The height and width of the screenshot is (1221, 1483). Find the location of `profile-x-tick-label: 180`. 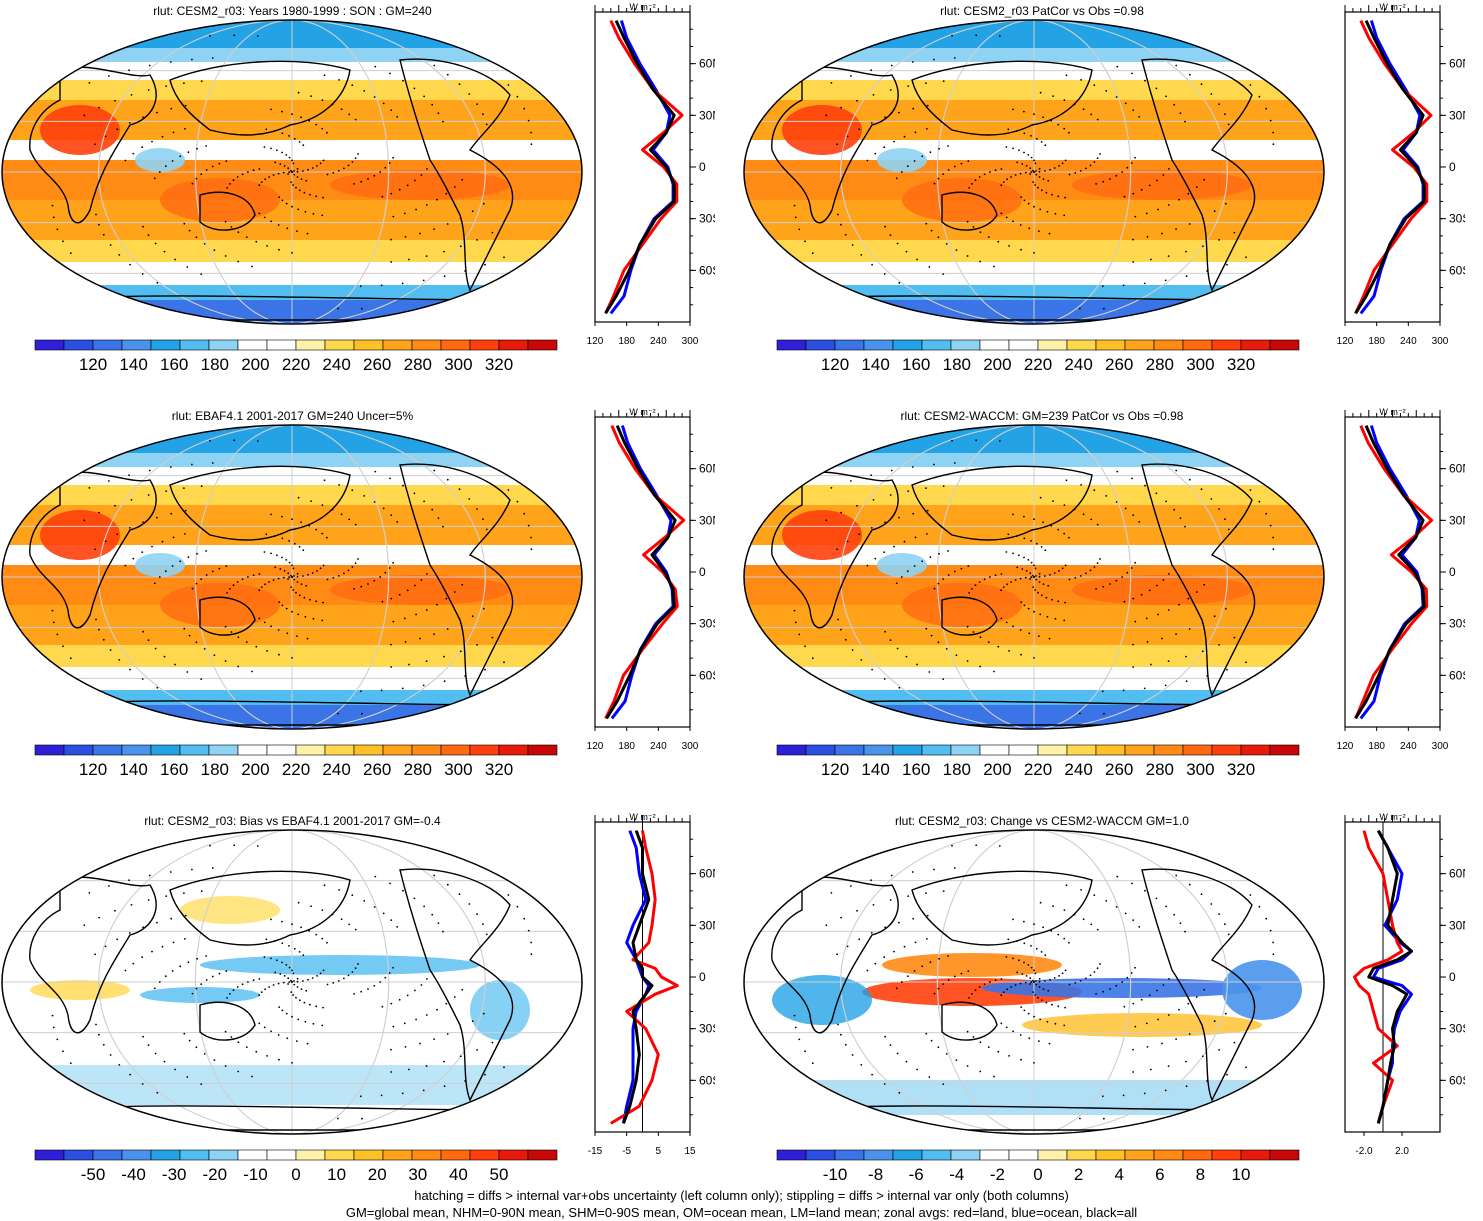

profile-x-tick-label: 180 is located at coordinates (1376, 341).